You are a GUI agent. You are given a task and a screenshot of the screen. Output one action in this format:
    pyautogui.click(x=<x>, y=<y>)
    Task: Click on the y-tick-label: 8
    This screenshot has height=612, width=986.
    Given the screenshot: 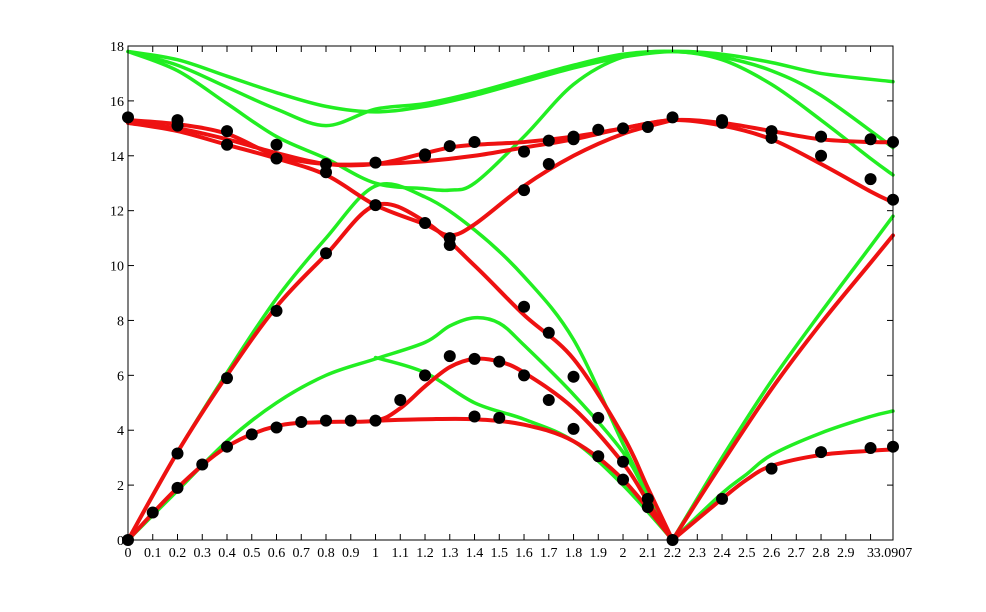 What is the action you would take?
    pyautogui.click(x=120, y=321)
    